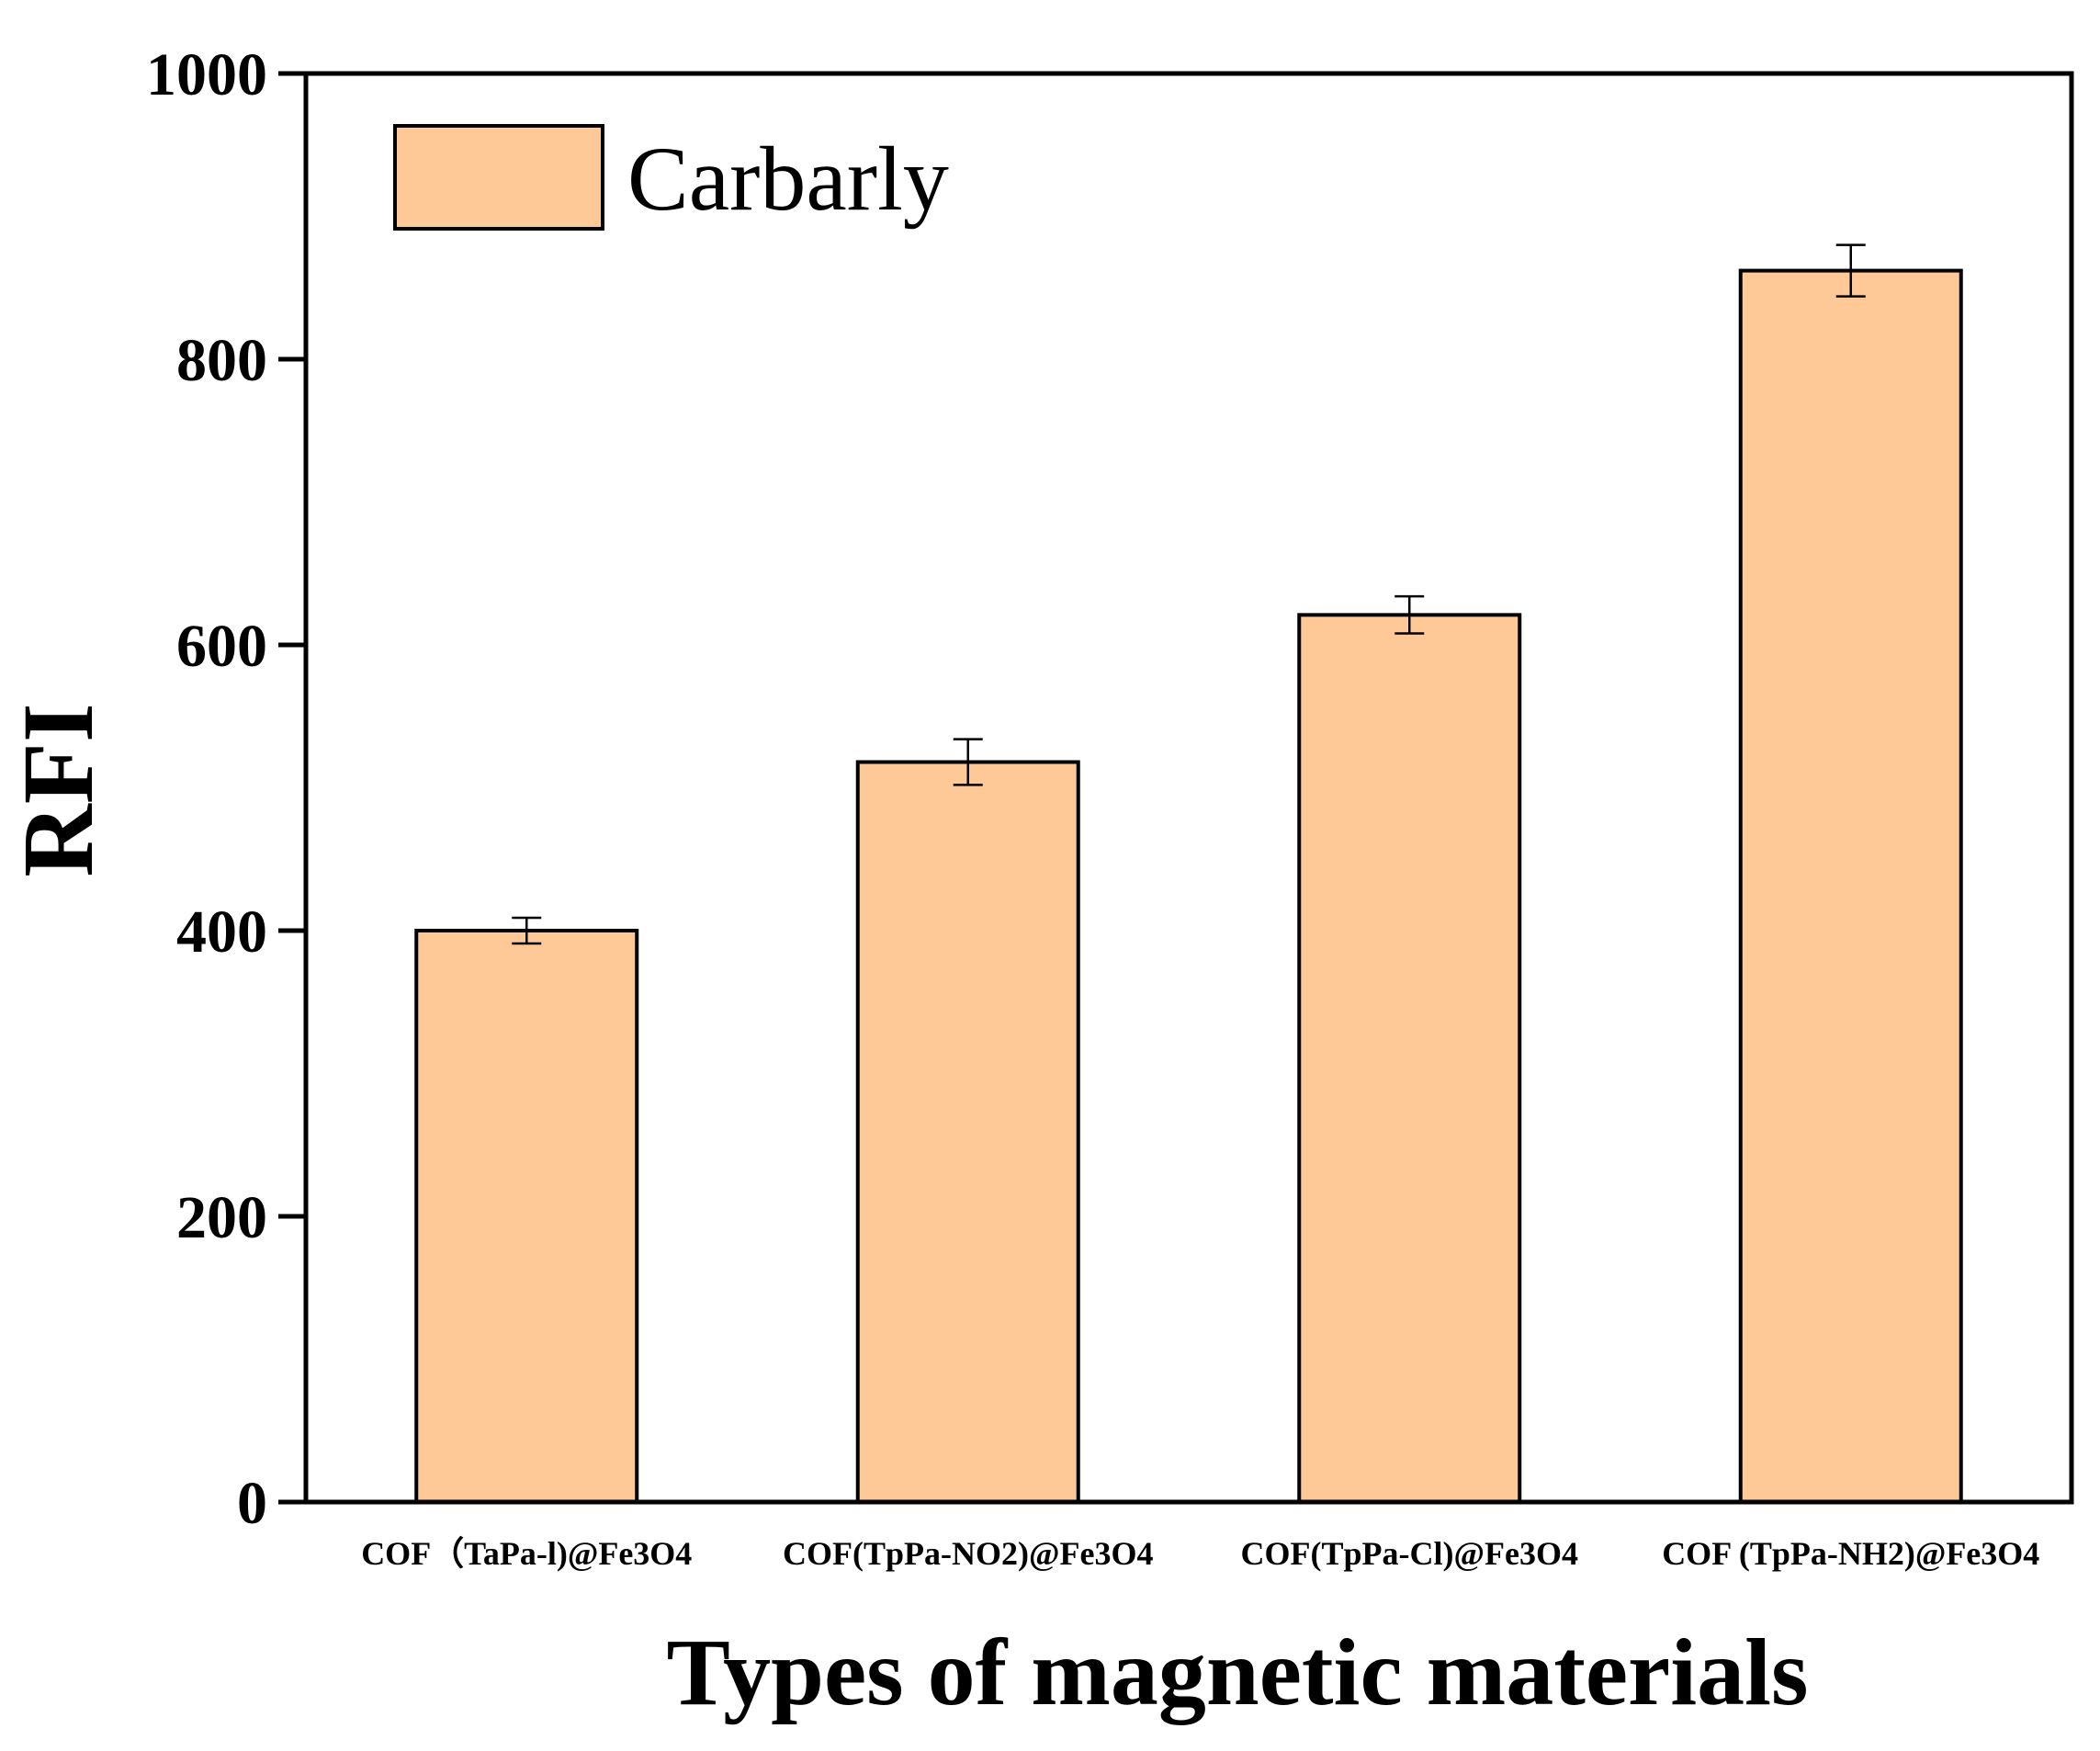  I want to click on legend: Carbarly, so click(671, 177).